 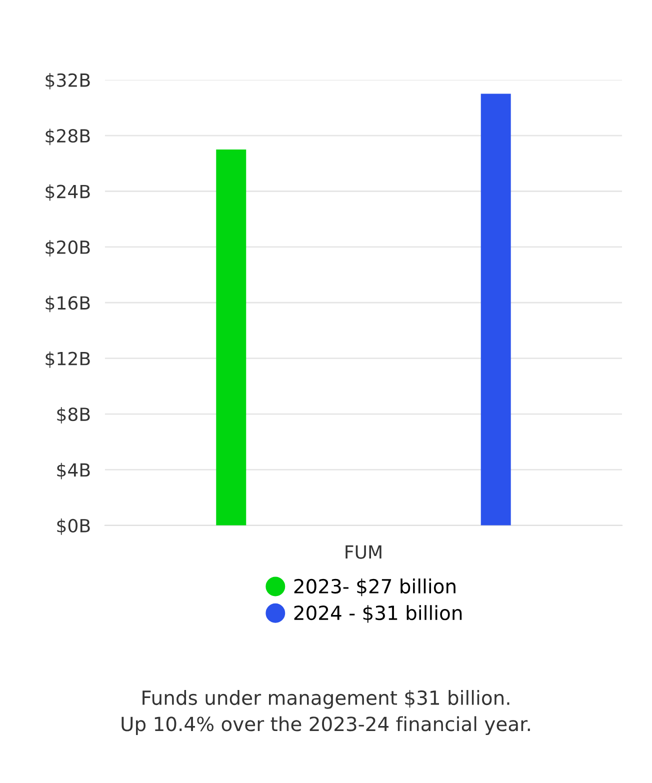 What do you see at coordinates (326, 713) in the screenshot?
I see `text: Funds under management $31 billion. Up 10.4% over the 2023-24 financial year.` at bounding box center [326, 713].